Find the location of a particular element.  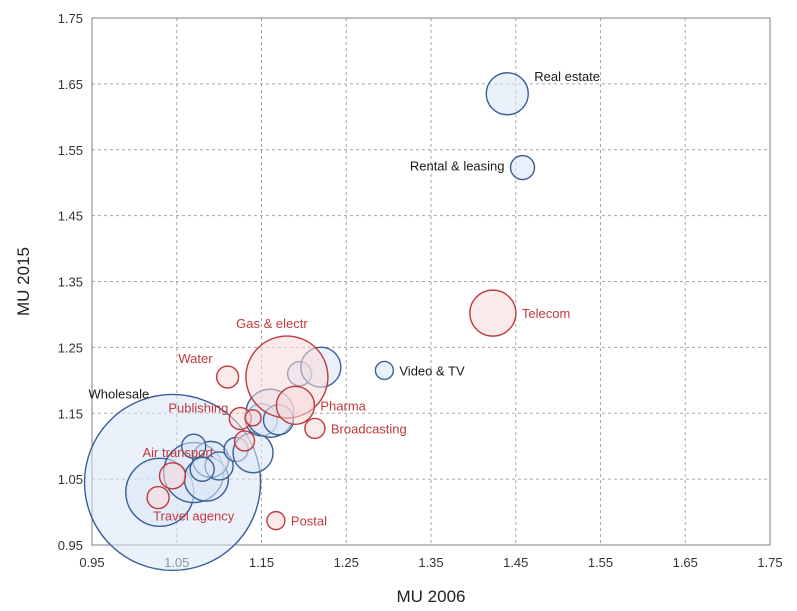

x-tick-label: 1.55 is located at coordinates (600, 562).